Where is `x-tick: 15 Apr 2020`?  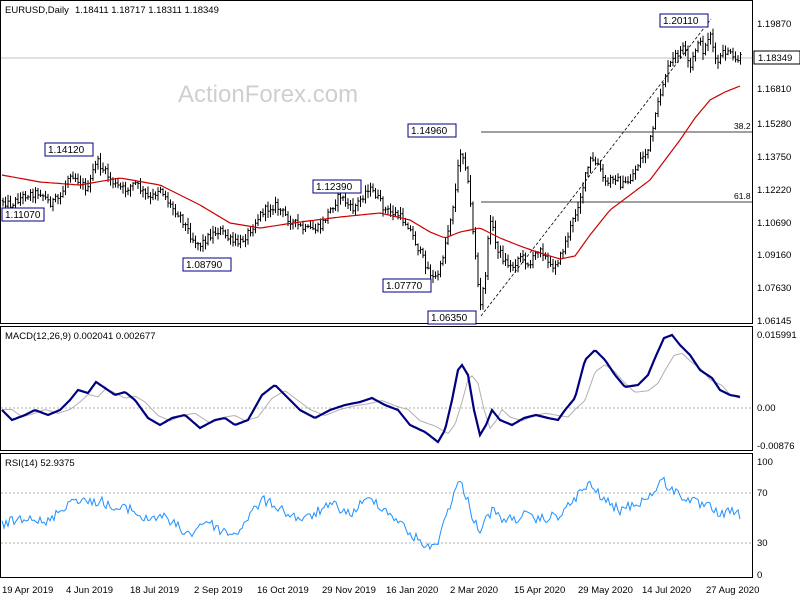
x-tick: 15 Apr 2020 is located at coordinates (539, 590).